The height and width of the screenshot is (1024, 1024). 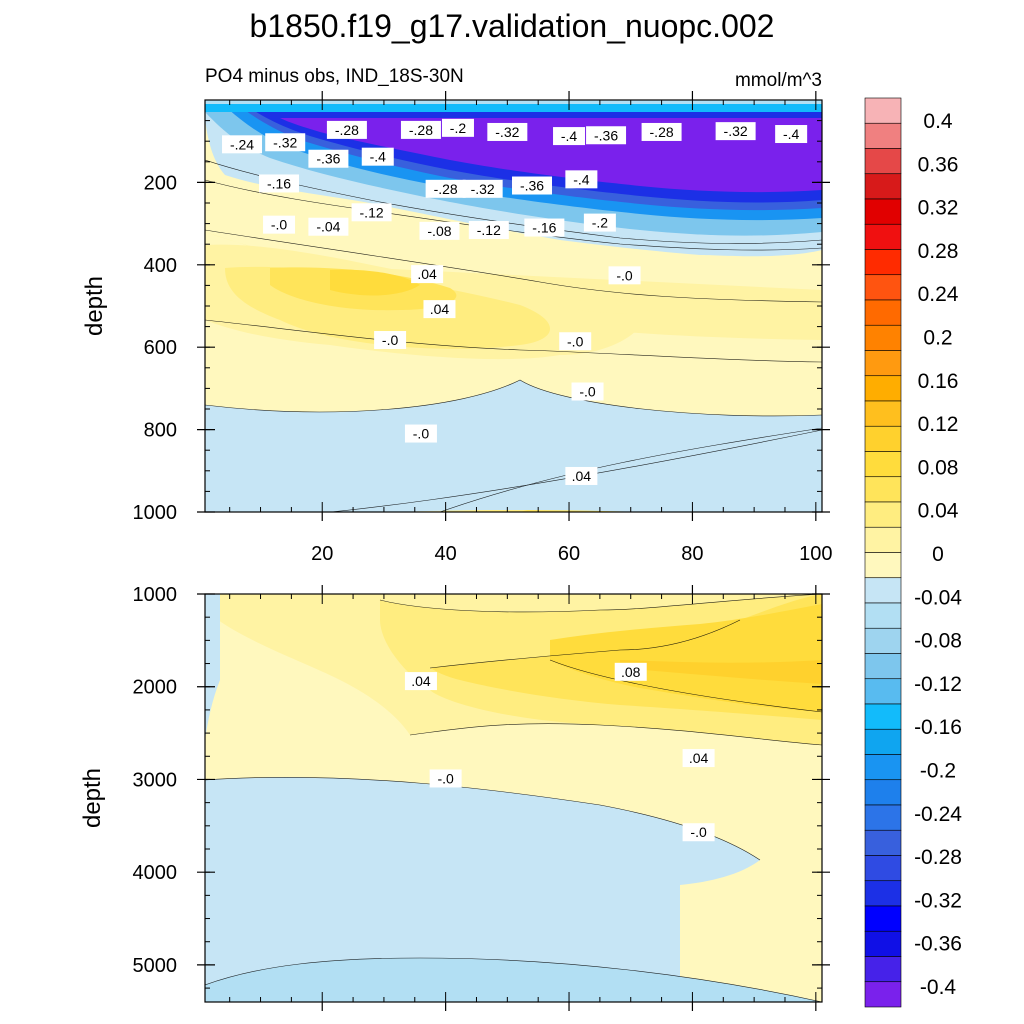 I want to click on colorbar-label: -0.16, so click(x=938, y=727).